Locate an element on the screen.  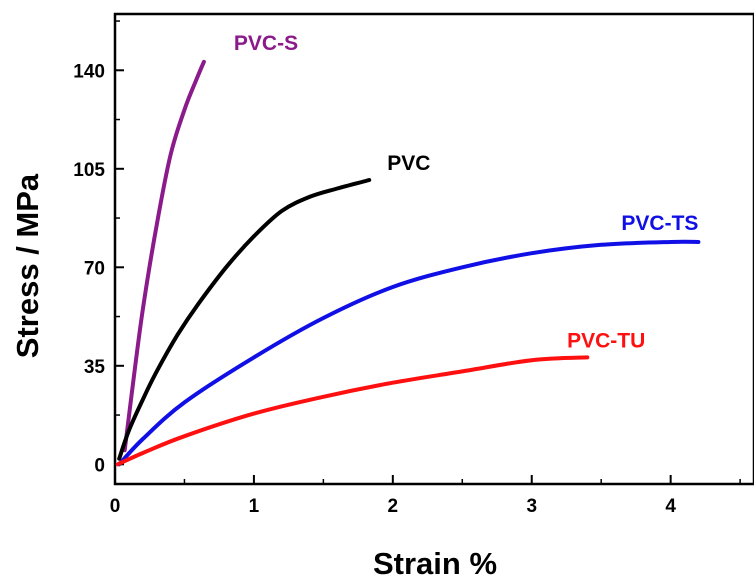
y-tick-label: 70 is located at coordinates (94, 268).